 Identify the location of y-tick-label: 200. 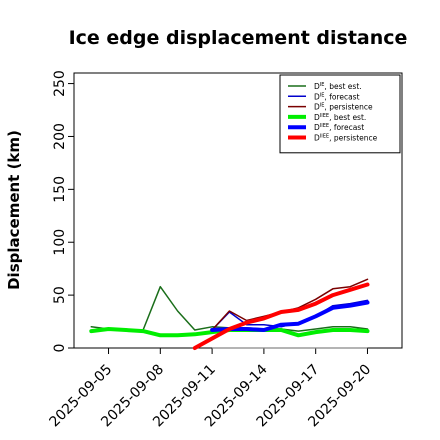
(60, 136).